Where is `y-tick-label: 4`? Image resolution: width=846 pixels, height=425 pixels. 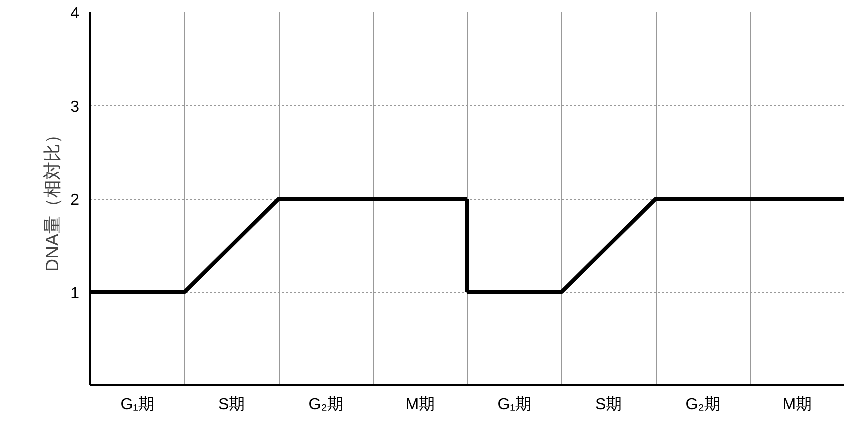 y-tick-label: 4 is located at coordinates (75, 14).